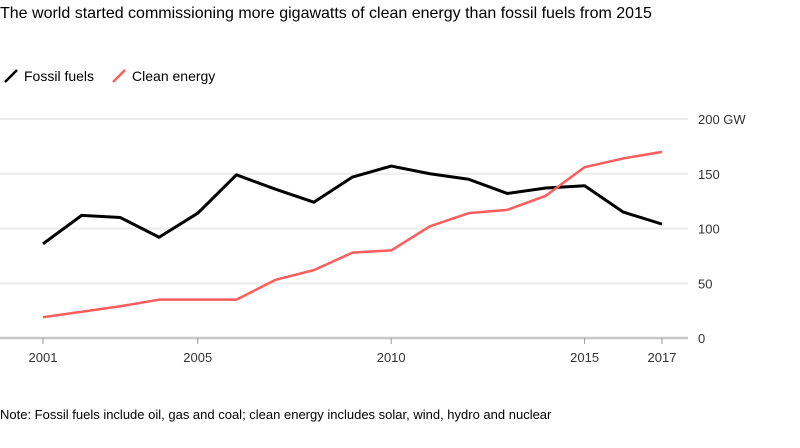  I want to click on y-tick-label: 200 GW, so click(722, 119).